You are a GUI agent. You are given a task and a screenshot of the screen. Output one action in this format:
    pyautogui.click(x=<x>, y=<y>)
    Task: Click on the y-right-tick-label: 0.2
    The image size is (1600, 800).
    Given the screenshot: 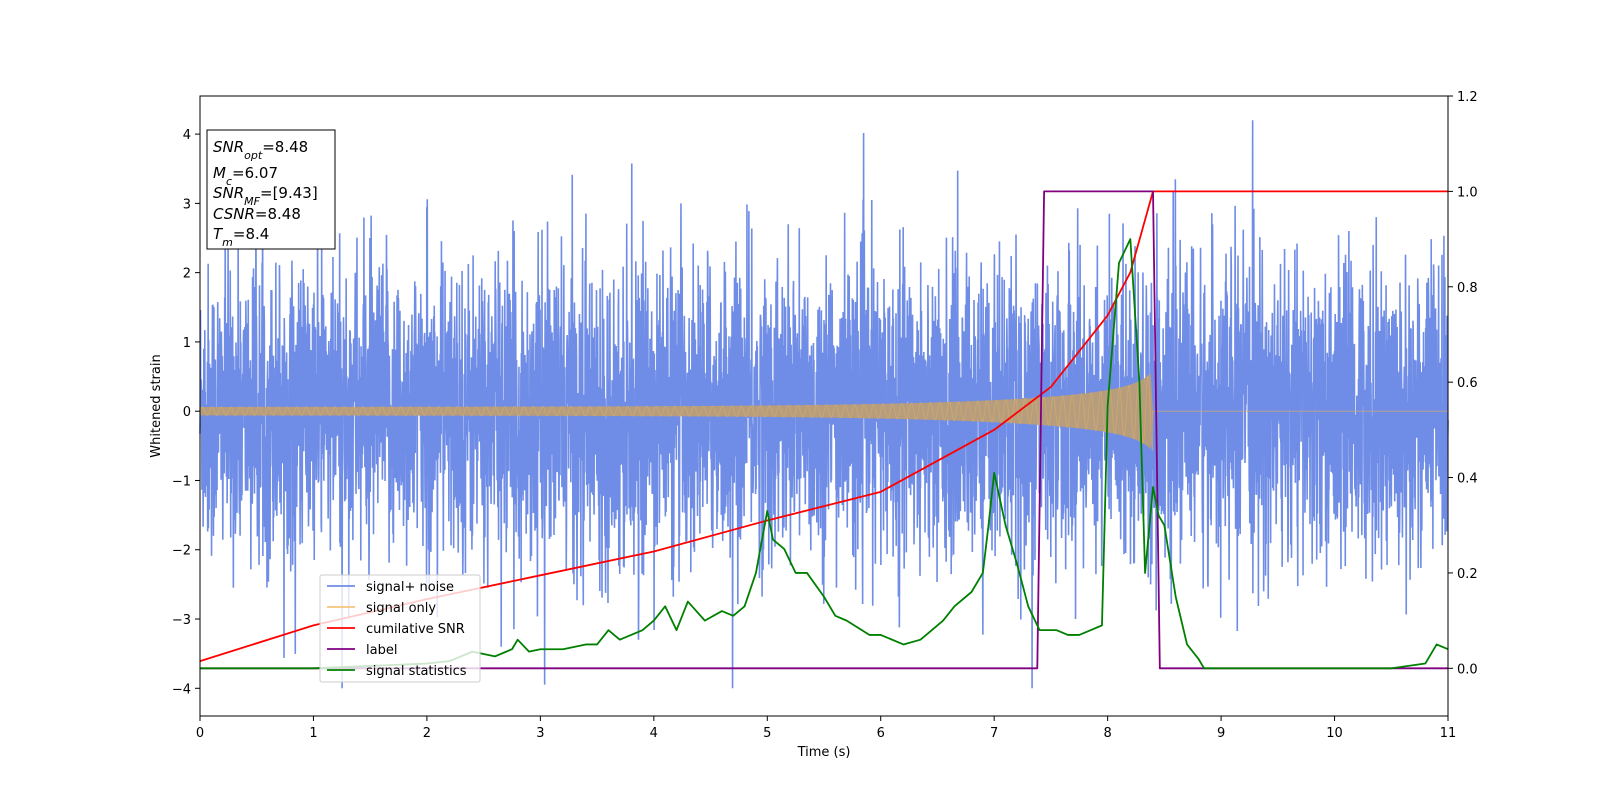 What is the action you would take?
    pyautogui.click(x=1467, y=574)
    